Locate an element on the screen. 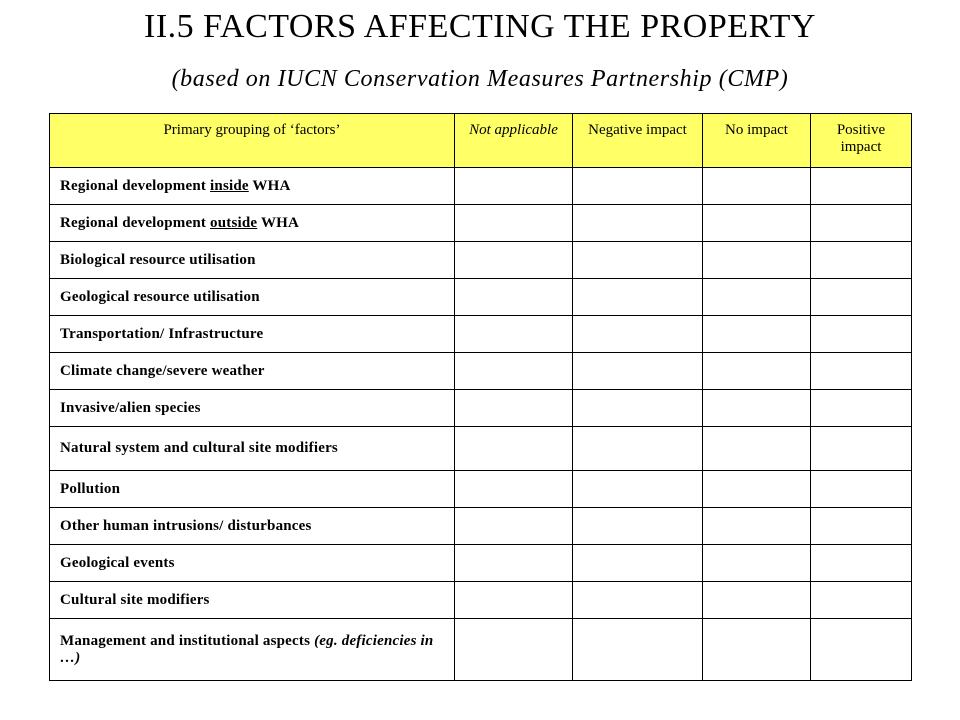  table-row: Geological events is located at coordinates (480, 563).